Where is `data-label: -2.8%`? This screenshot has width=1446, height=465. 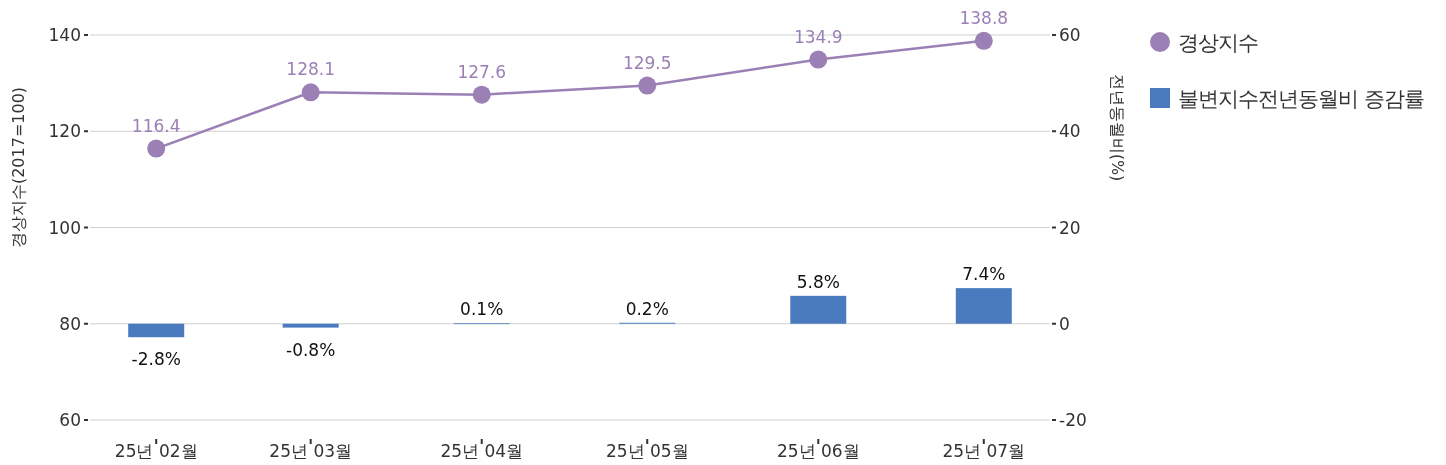
data-label: -2.8% is located at coordinates (156, 359).